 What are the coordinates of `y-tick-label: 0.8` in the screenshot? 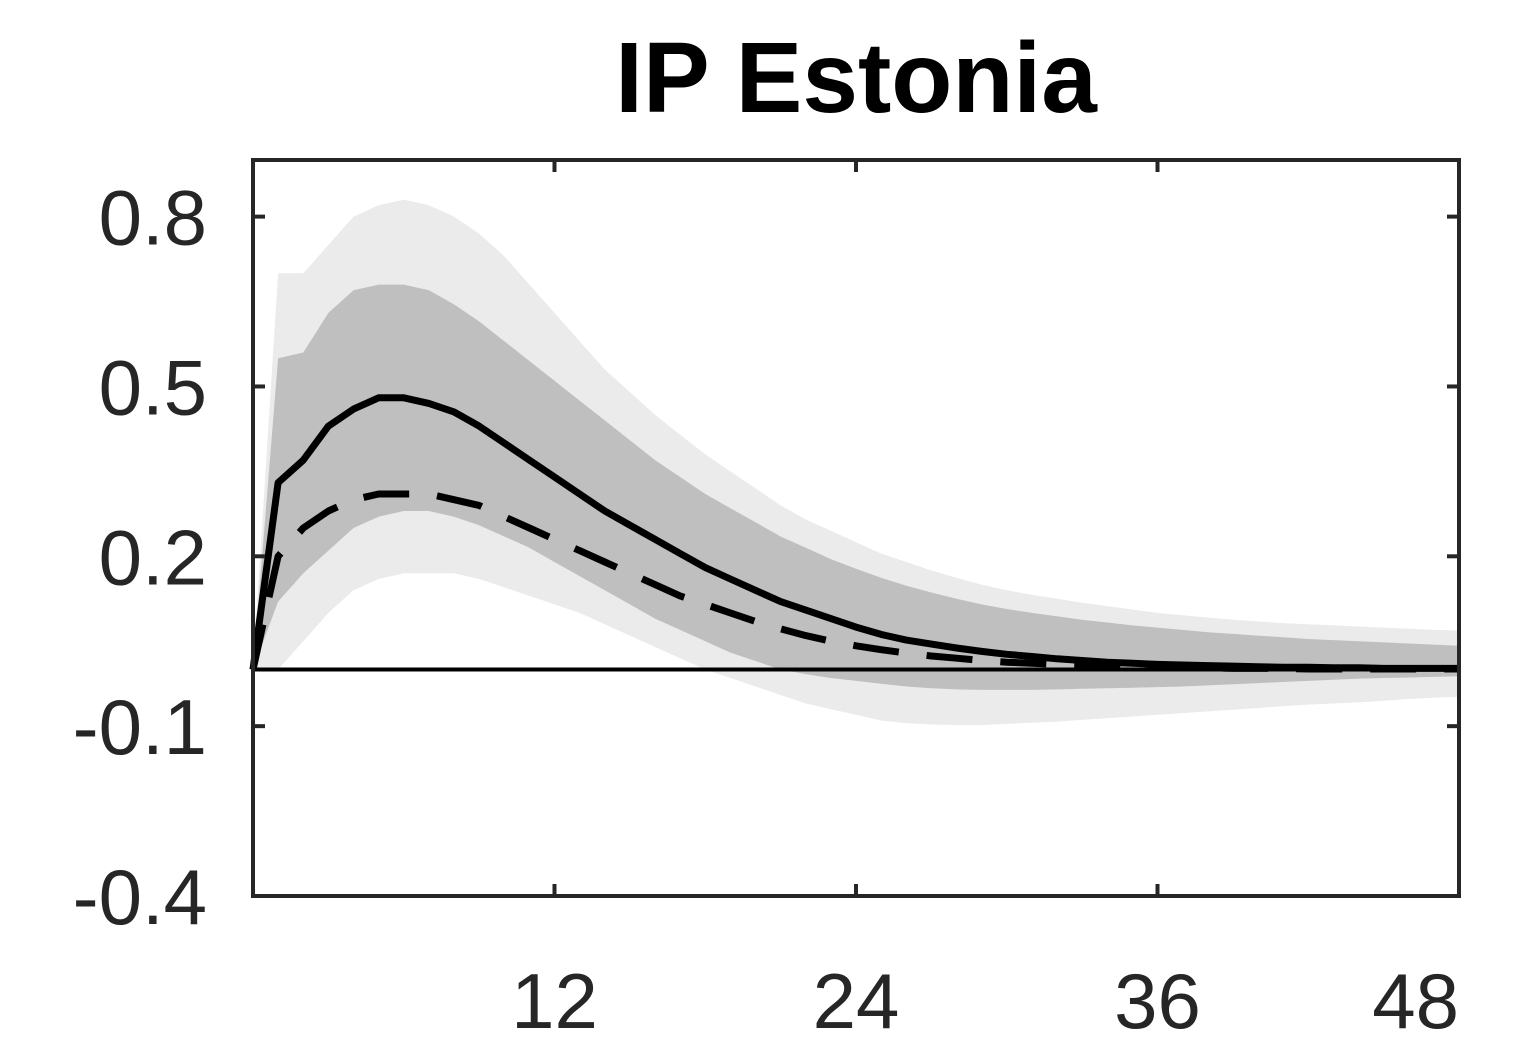 It's located at (153, 218).